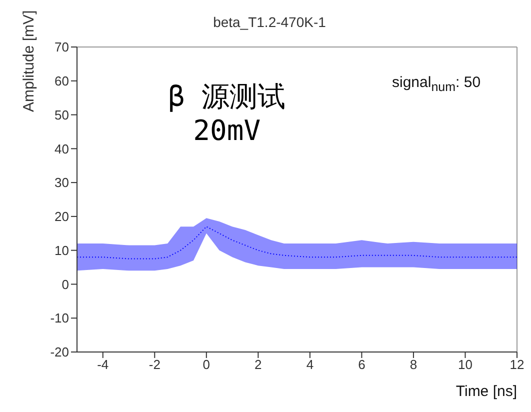 This screenshot has height=412, width=531. What do you see at coordinates (61, 114) in the screenshot?
I see `y-tick-label: 50` at bounding box center [61, 114].